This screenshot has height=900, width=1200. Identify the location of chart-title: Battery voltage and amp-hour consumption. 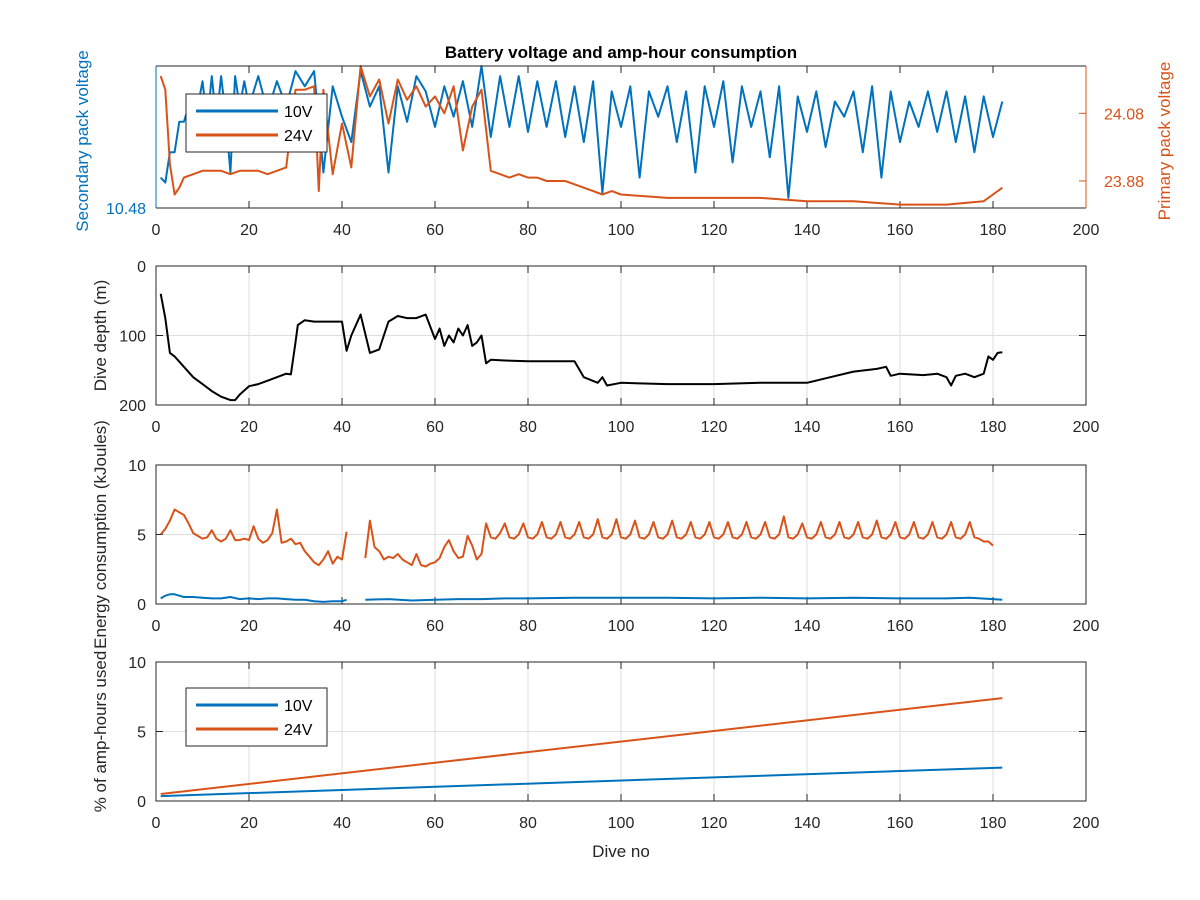
(621, 52).